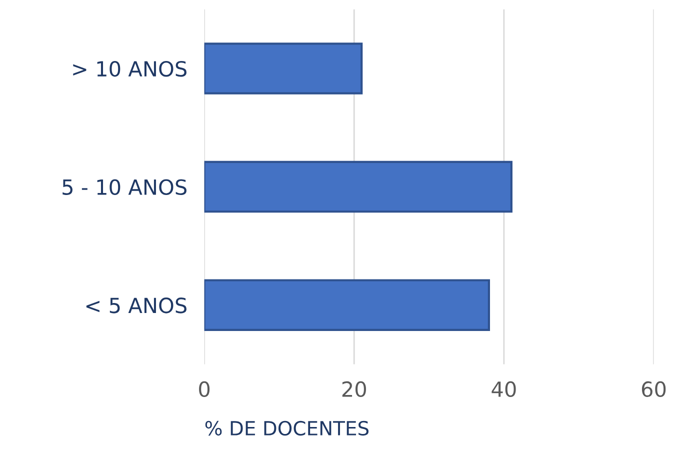  I want to click on y-tick-label: > 10 ANOS, so click(129, 68).